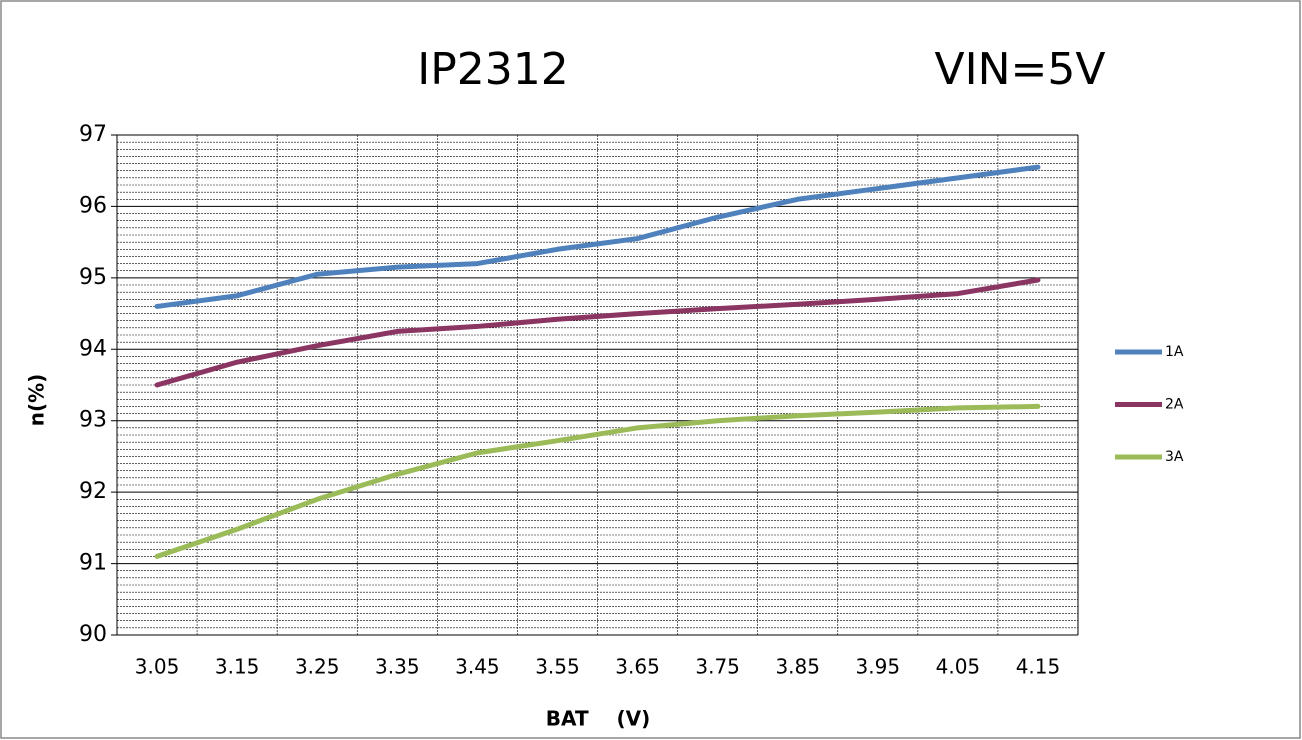 The height and width of the screenshot is (740, 1302). What do you see at coordinates (878, 667) in the screenshot?
I see `x-tick-label: 3.95` at bounding box center [878, 667].